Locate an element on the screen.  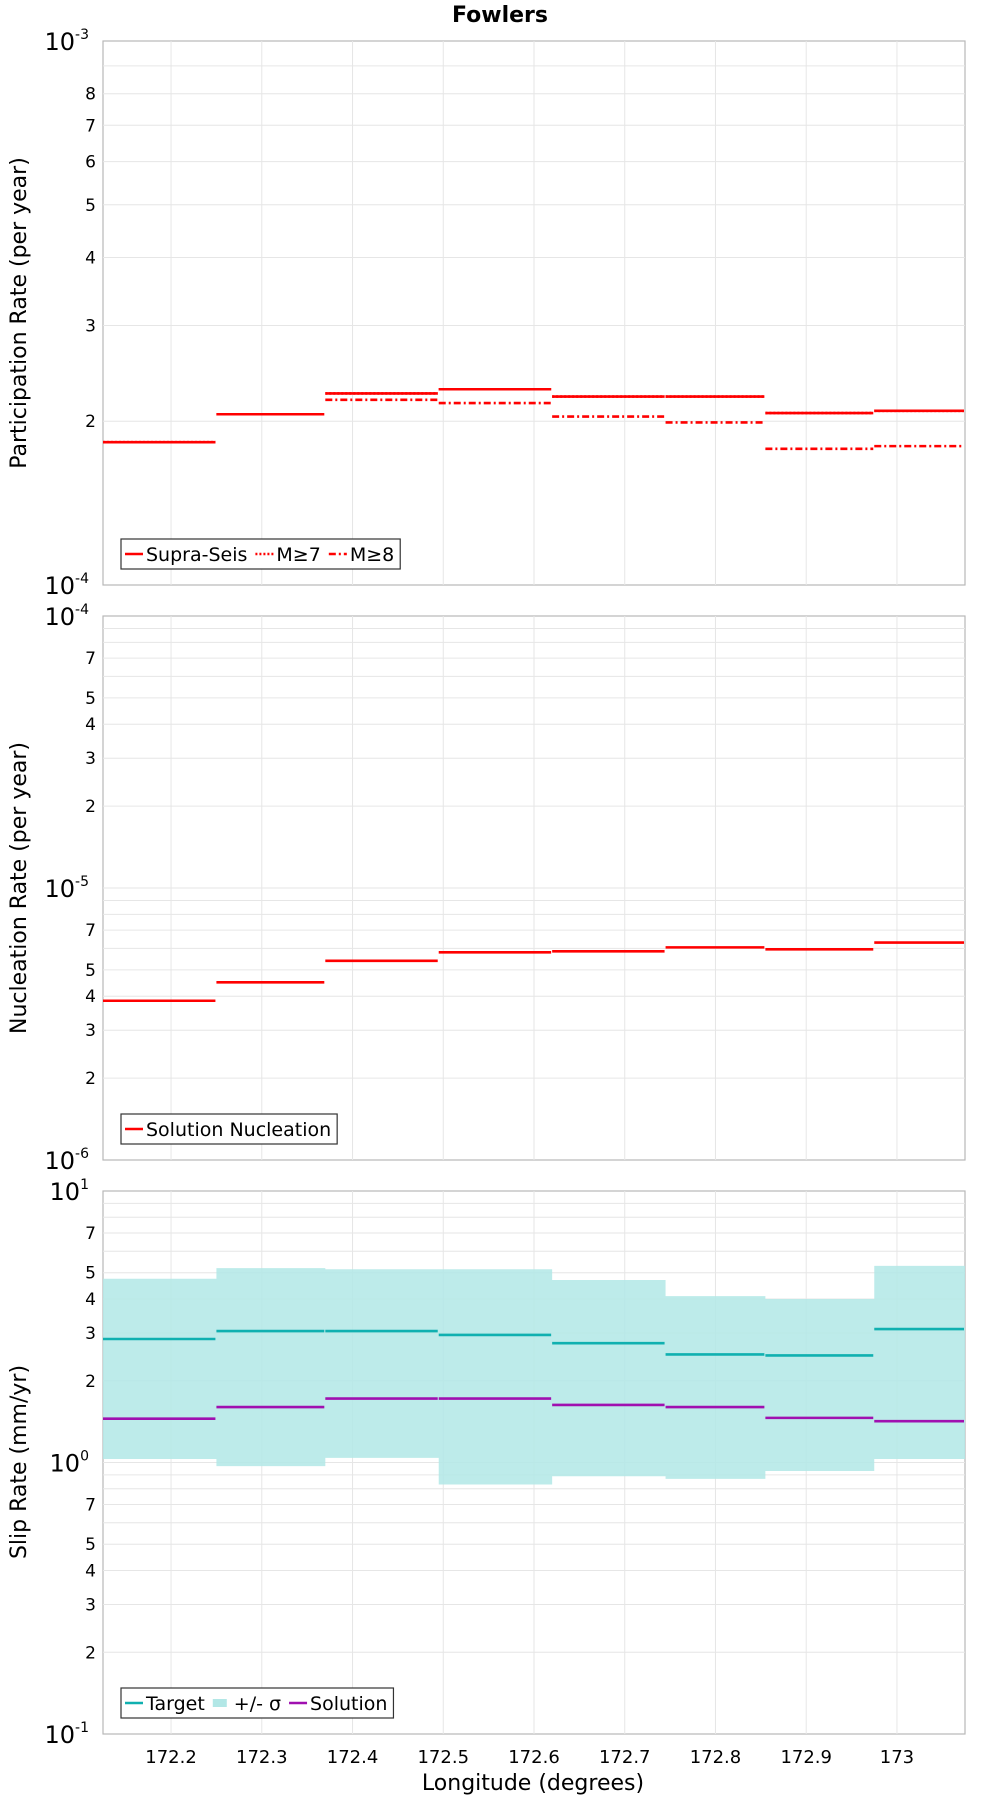
legend-label: Solution is located at coordinates (348, 1704).